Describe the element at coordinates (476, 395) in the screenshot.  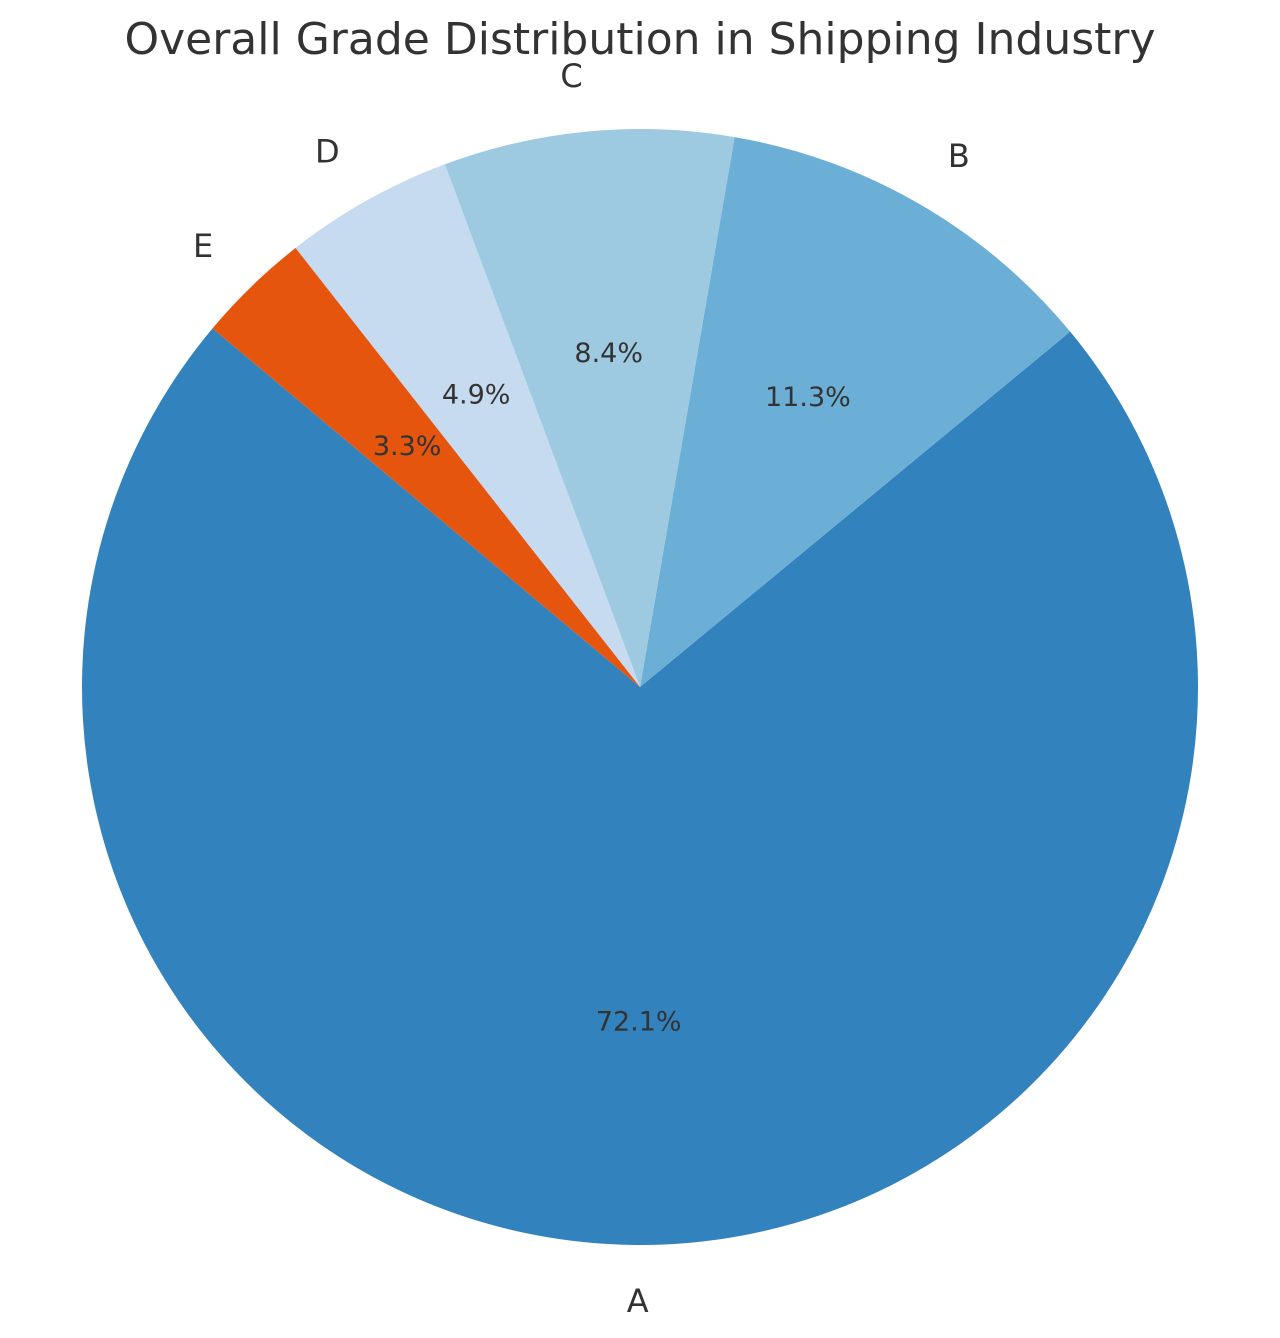
I see `slice-percent-d: 4.9%` at that location.